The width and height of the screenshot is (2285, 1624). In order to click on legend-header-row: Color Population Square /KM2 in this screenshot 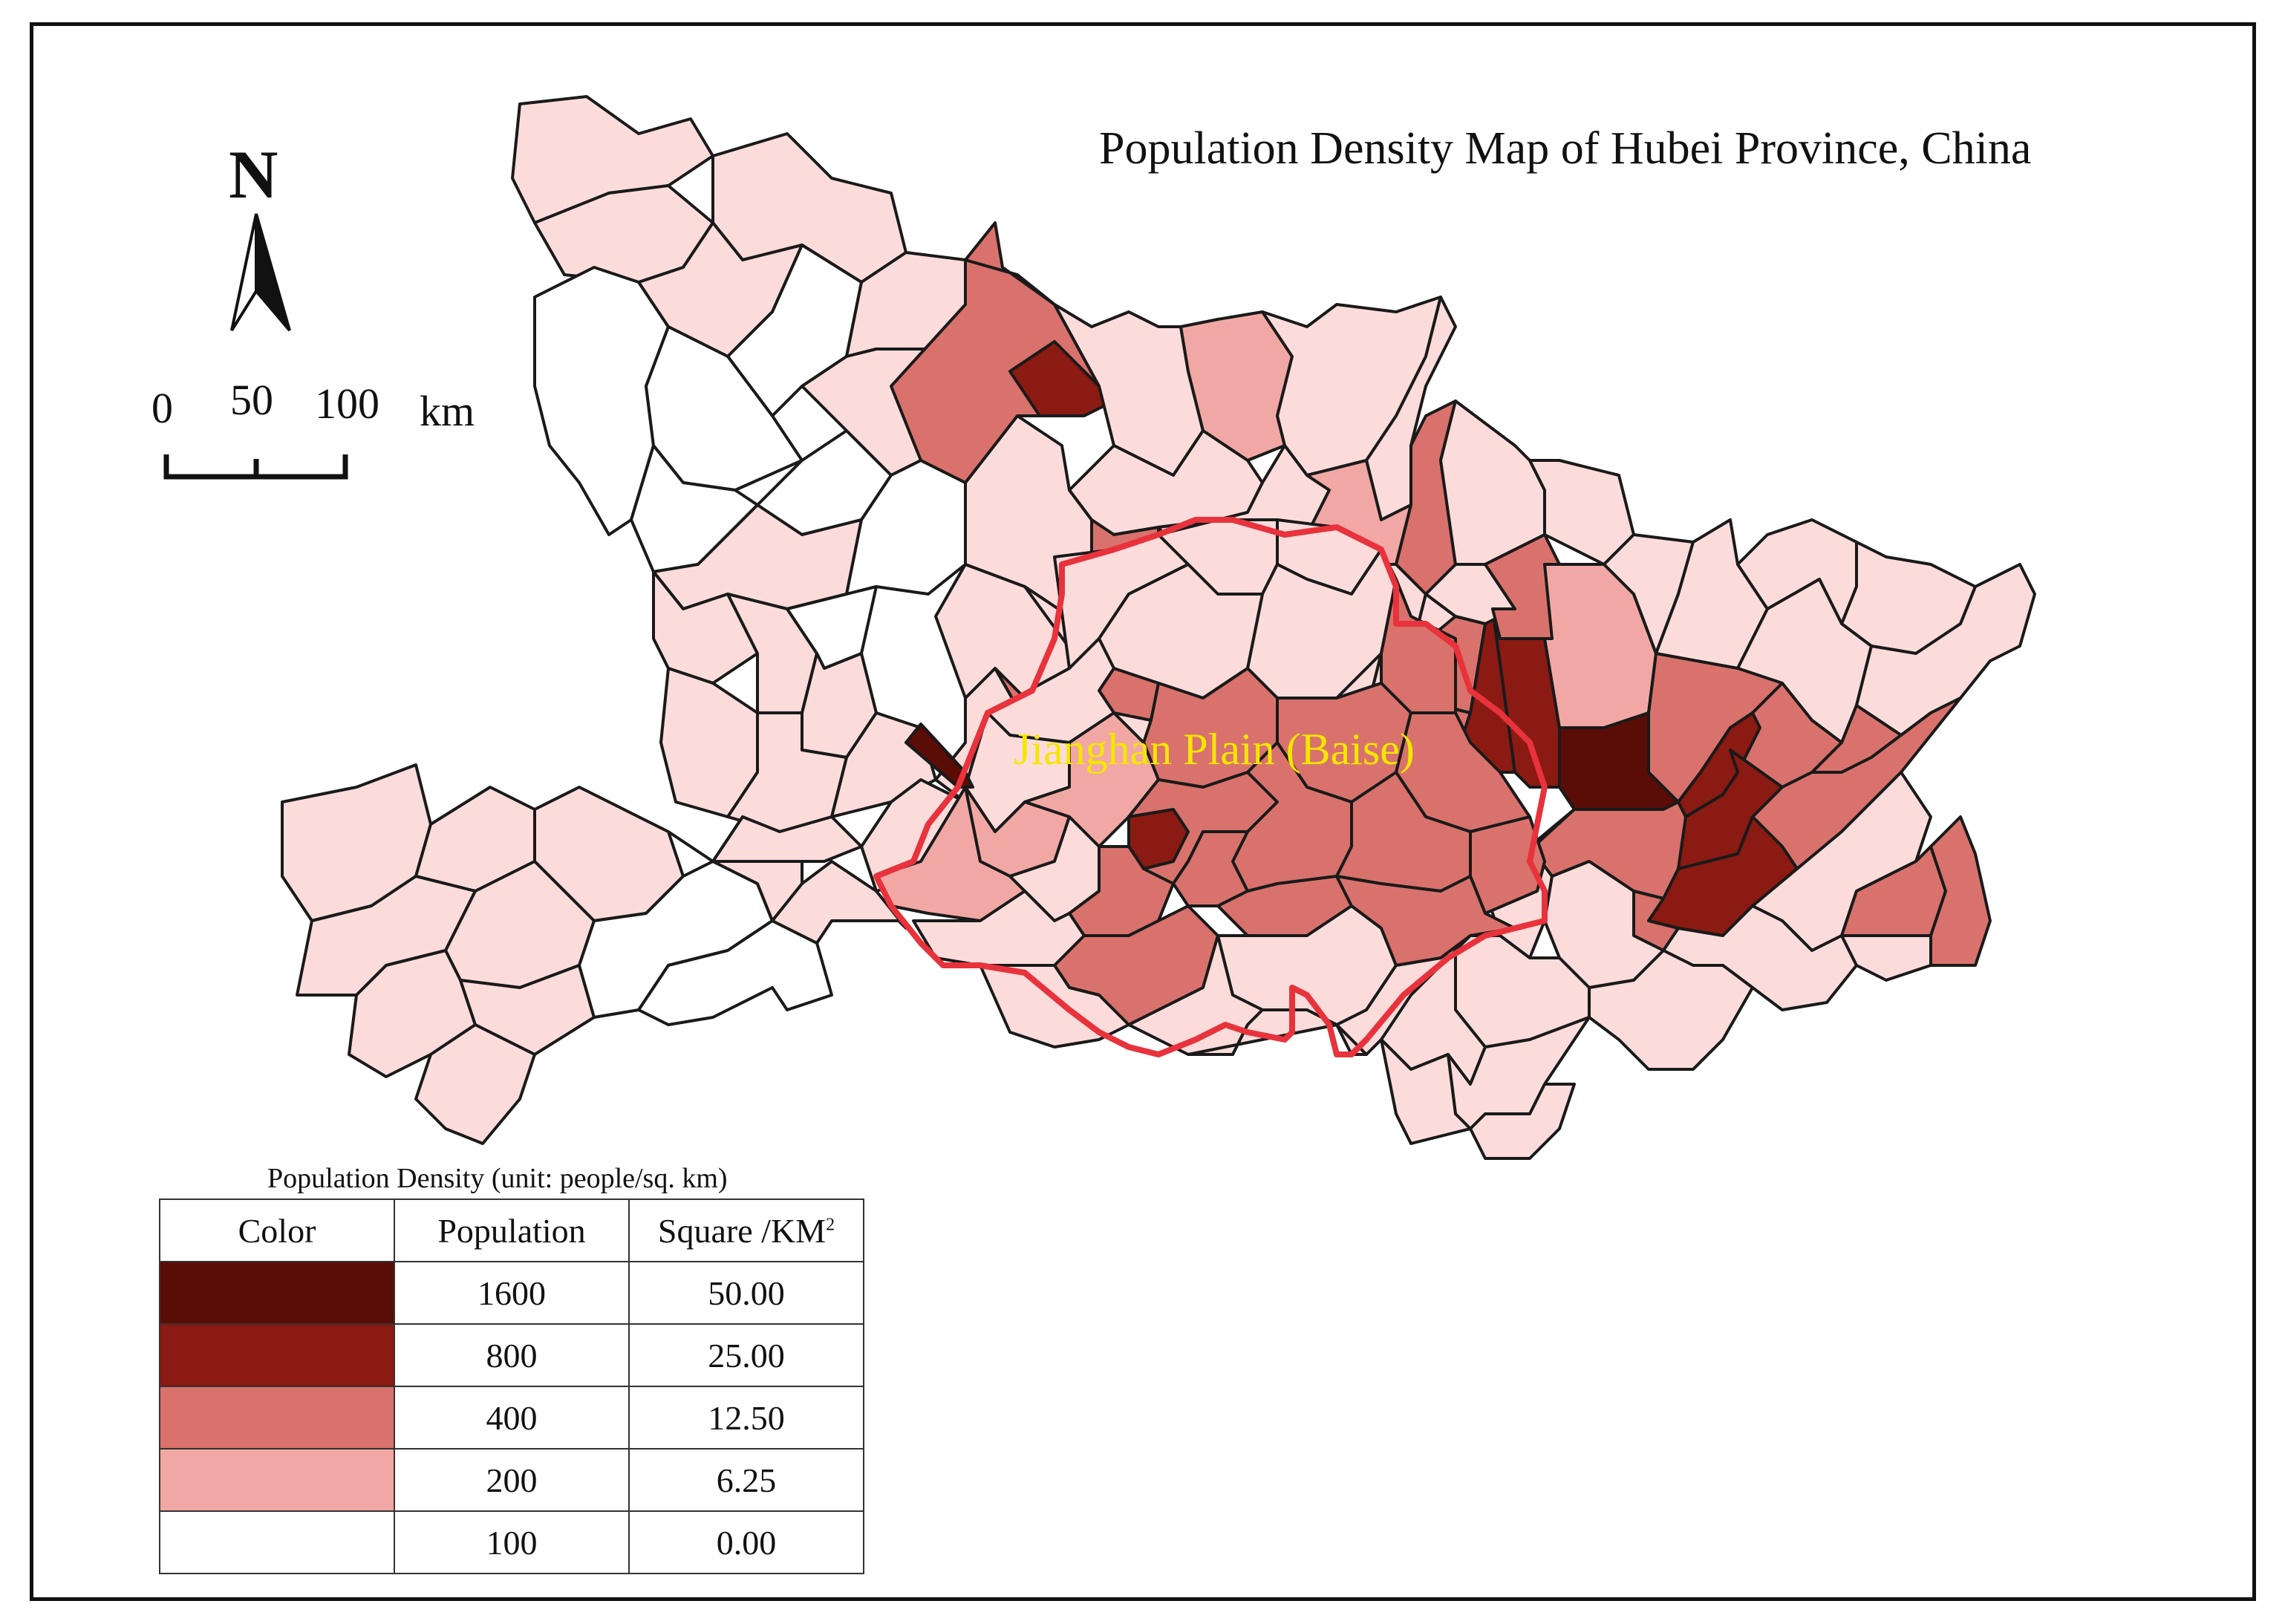, I will do `click(511, 1231)`.